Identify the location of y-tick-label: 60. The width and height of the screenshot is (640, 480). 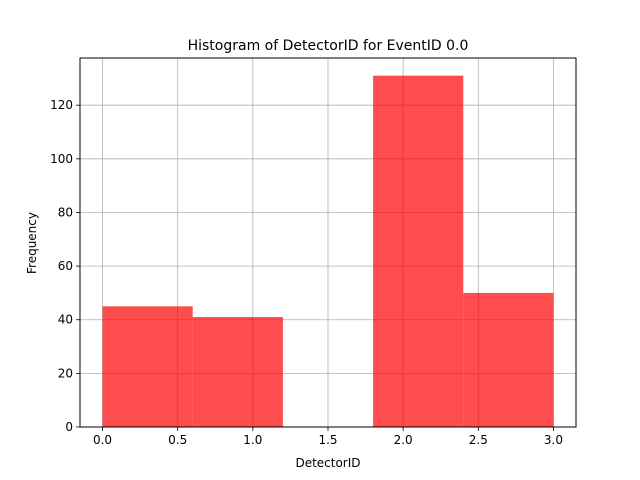
(65, 266).